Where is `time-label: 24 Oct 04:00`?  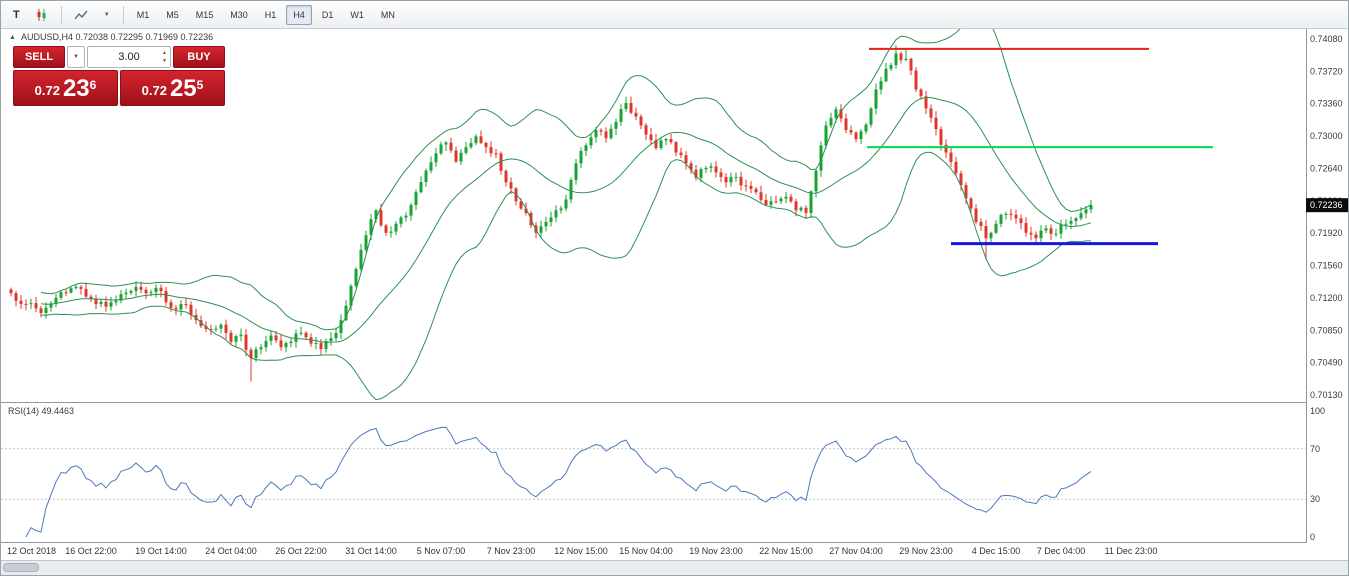 time-label: 24 Oct 04:00 is located at coordinates (231, 551).